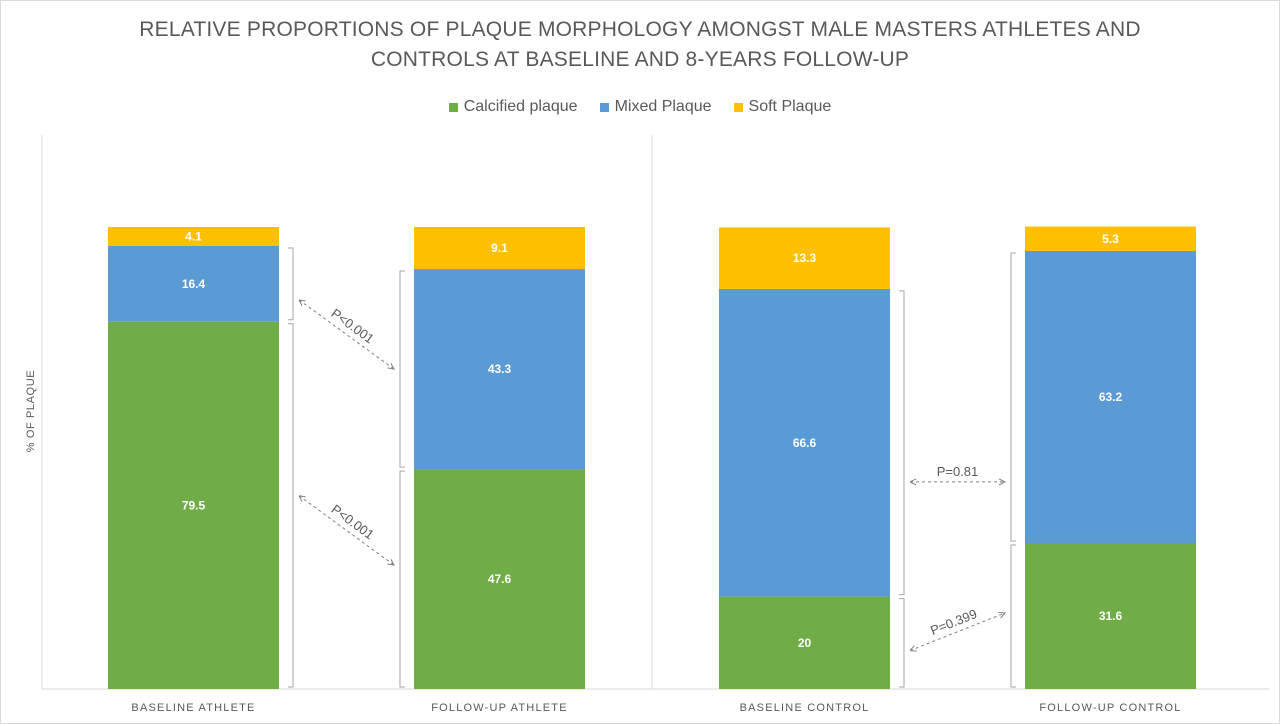 The height and width of the screenshot is (724, 1280). I want to click on bar-value-label-3-0: 31.6, so click(1111, 616).